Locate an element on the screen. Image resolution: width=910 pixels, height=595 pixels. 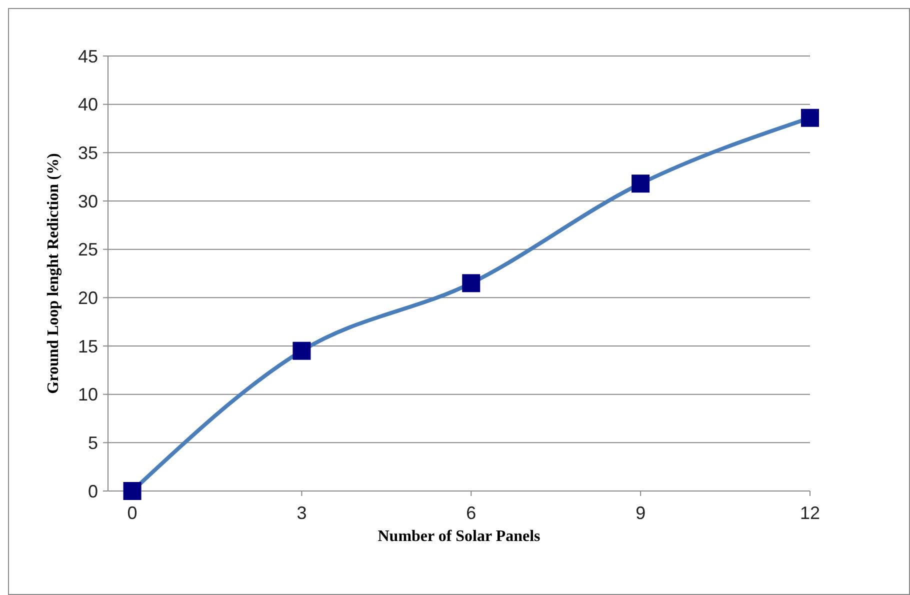
y-axis-title: Ground Loop lenght Rediction (%) is located at coordinates (53, 273).